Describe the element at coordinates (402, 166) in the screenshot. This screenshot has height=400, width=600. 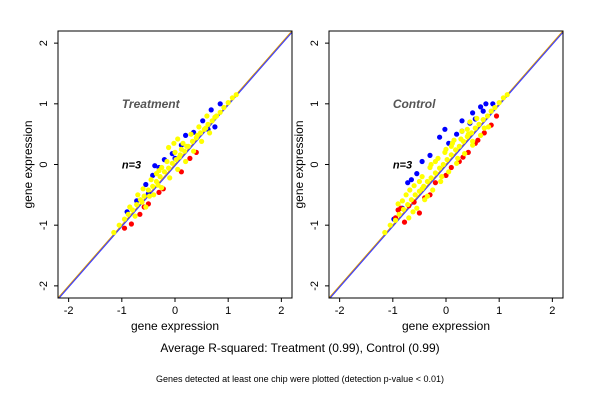
I see `sample-count-label: n=3` at that location.